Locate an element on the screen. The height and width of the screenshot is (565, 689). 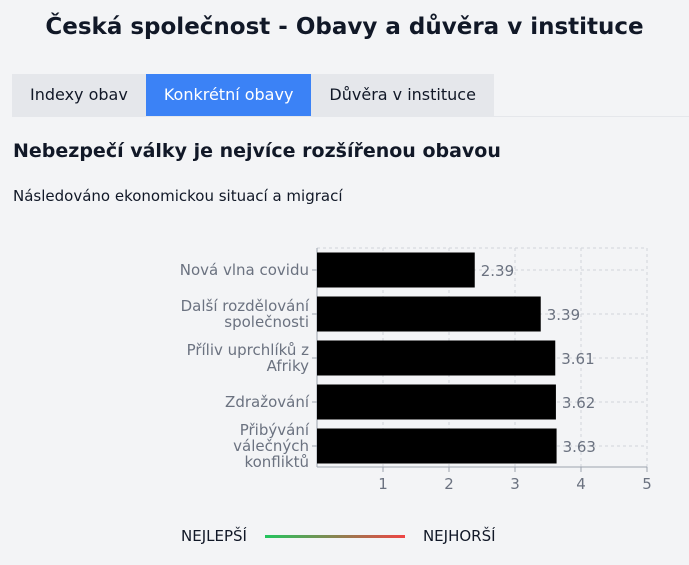
legend-gradient is located at coordinates (334, 536).